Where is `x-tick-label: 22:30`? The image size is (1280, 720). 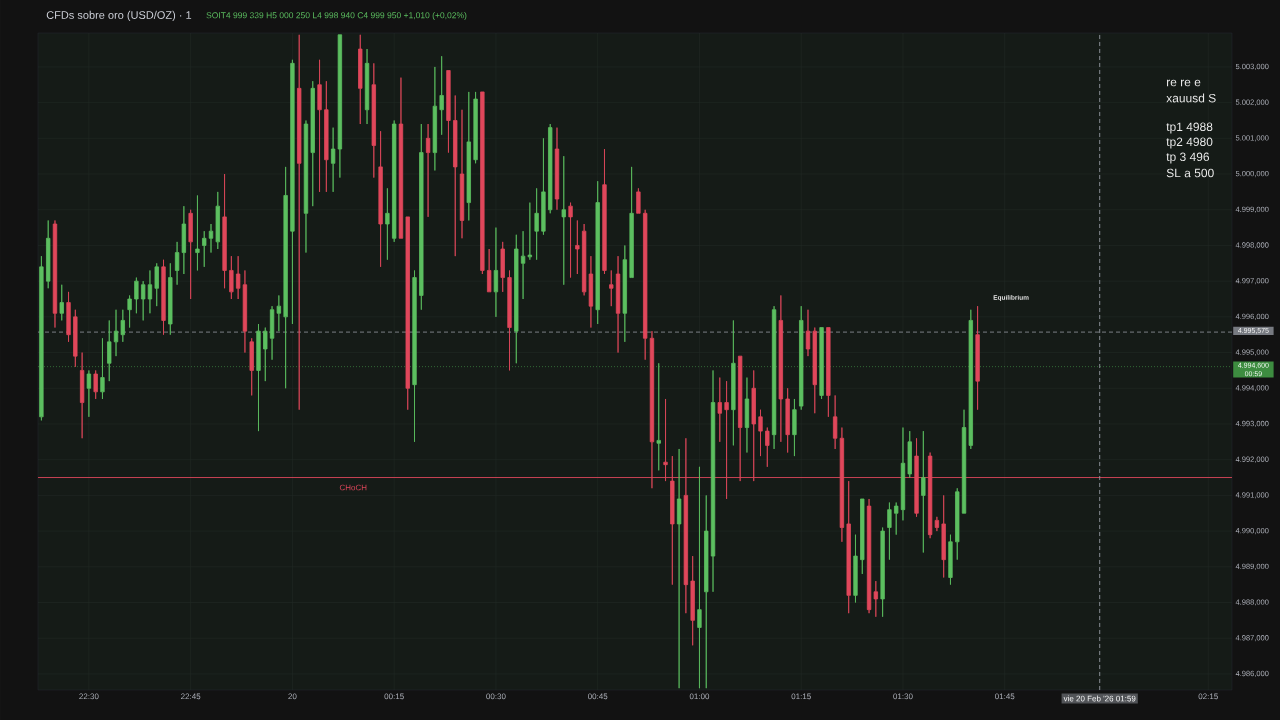
x-tick-label: 22:30 is located at coordinates (89, 696).